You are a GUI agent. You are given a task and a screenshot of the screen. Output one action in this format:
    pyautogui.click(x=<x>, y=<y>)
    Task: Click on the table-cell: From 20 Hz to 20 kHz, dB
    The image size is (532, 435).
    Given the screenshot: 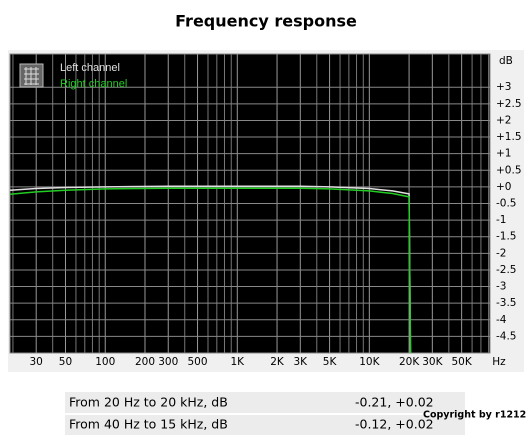 What is the action you would take?
    pyautogui.click(x=148, y=402)
    